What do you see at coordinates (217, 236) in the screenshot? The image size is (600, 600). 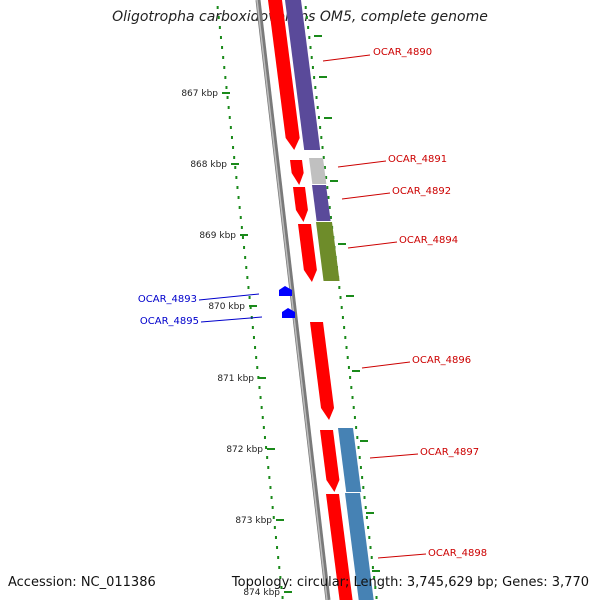 I see `kbp-label: 869 kbp` at bounding box center [217, 236].